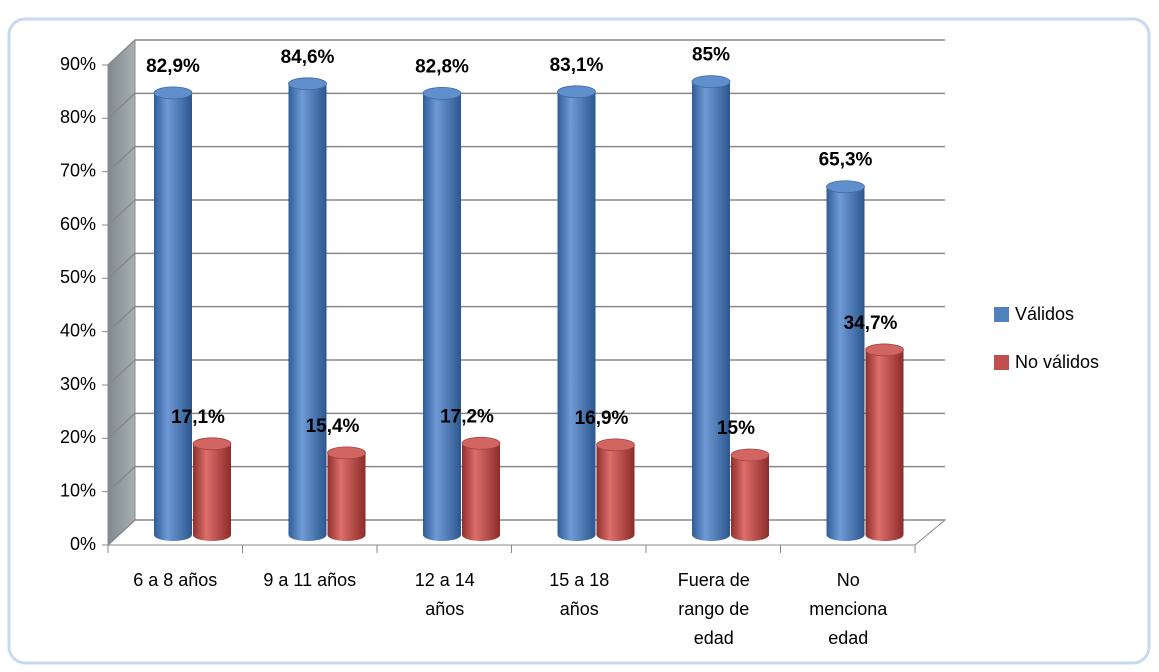  Describe the element at coordinates (848, 609) in the screenshot. I see `x-tick-label: No menciona edad` at that location.